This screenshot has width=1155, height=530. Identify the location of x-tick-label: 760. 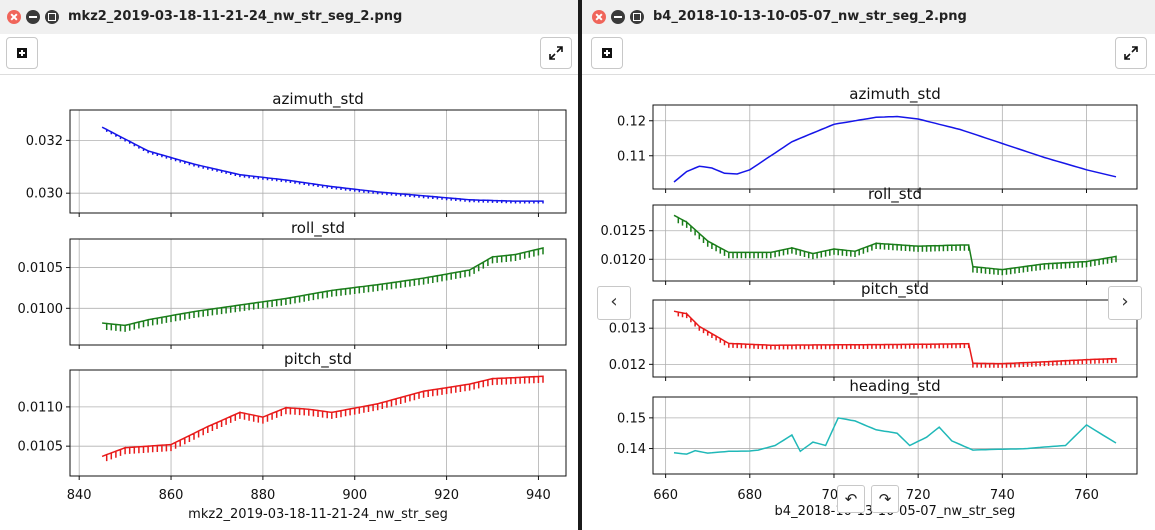
(1086, 495).